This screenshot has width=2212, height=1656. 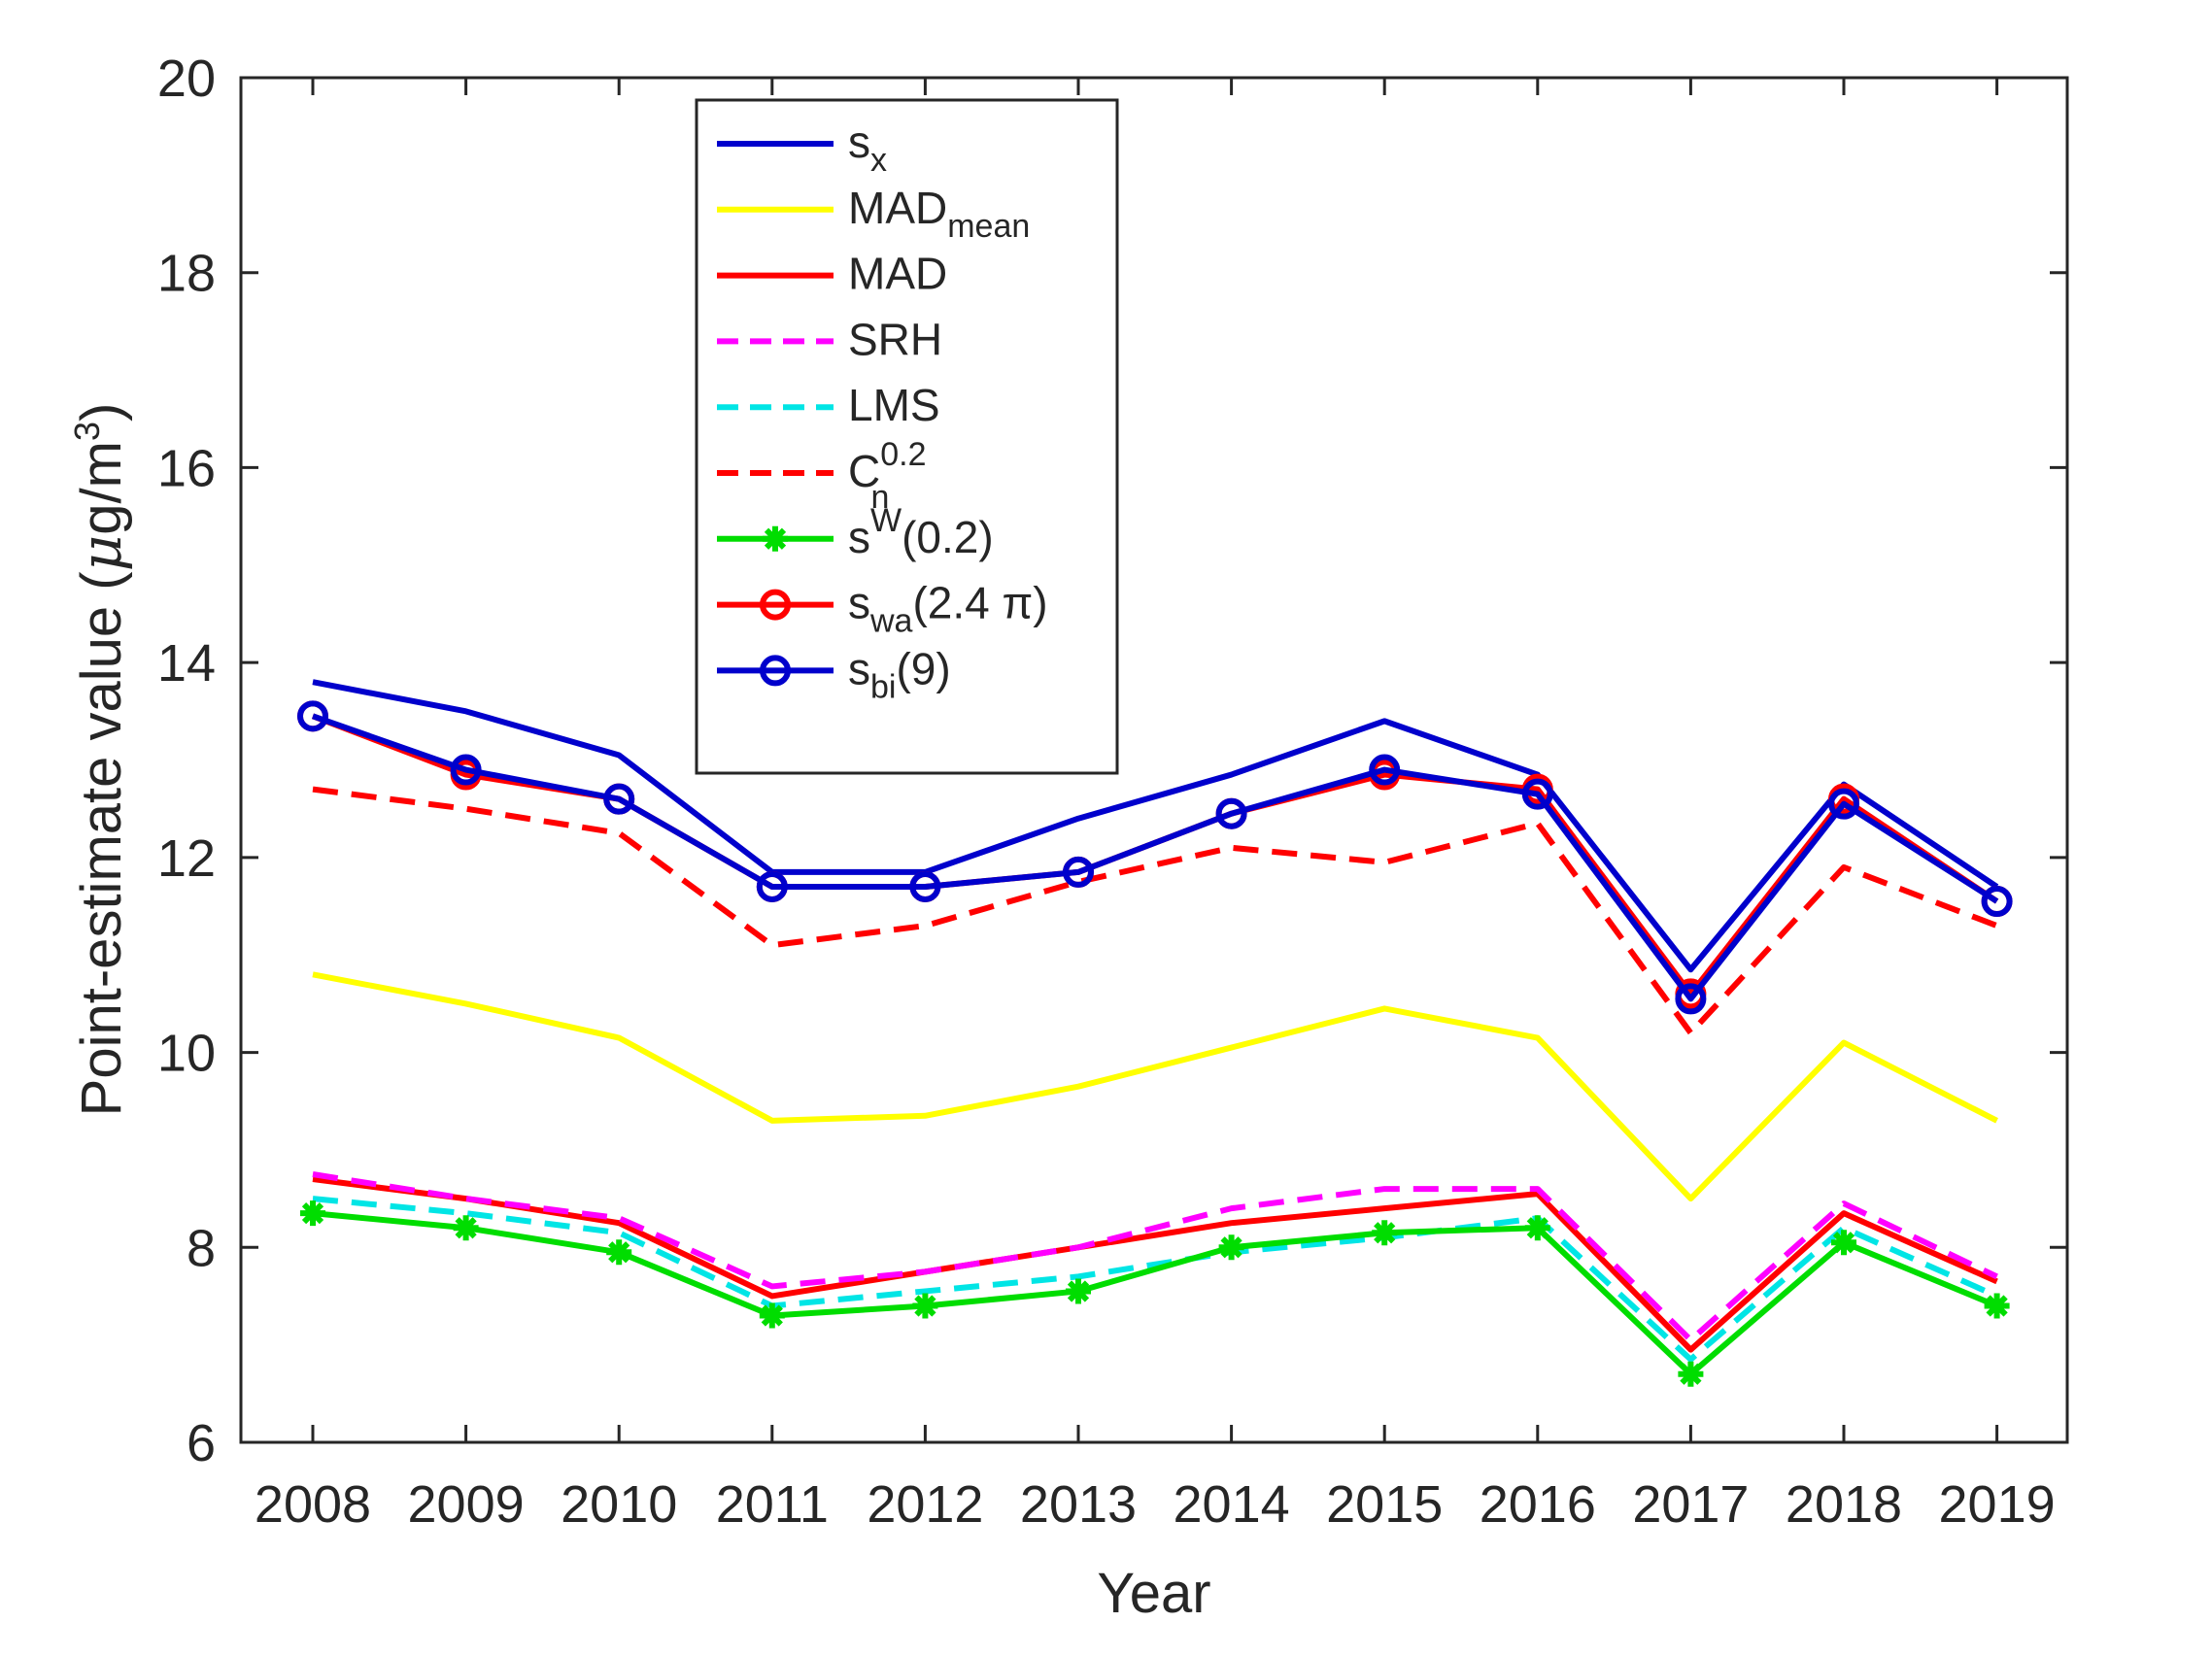 I want to click on legend-label-tail: (9), so click(x=923, y=668).